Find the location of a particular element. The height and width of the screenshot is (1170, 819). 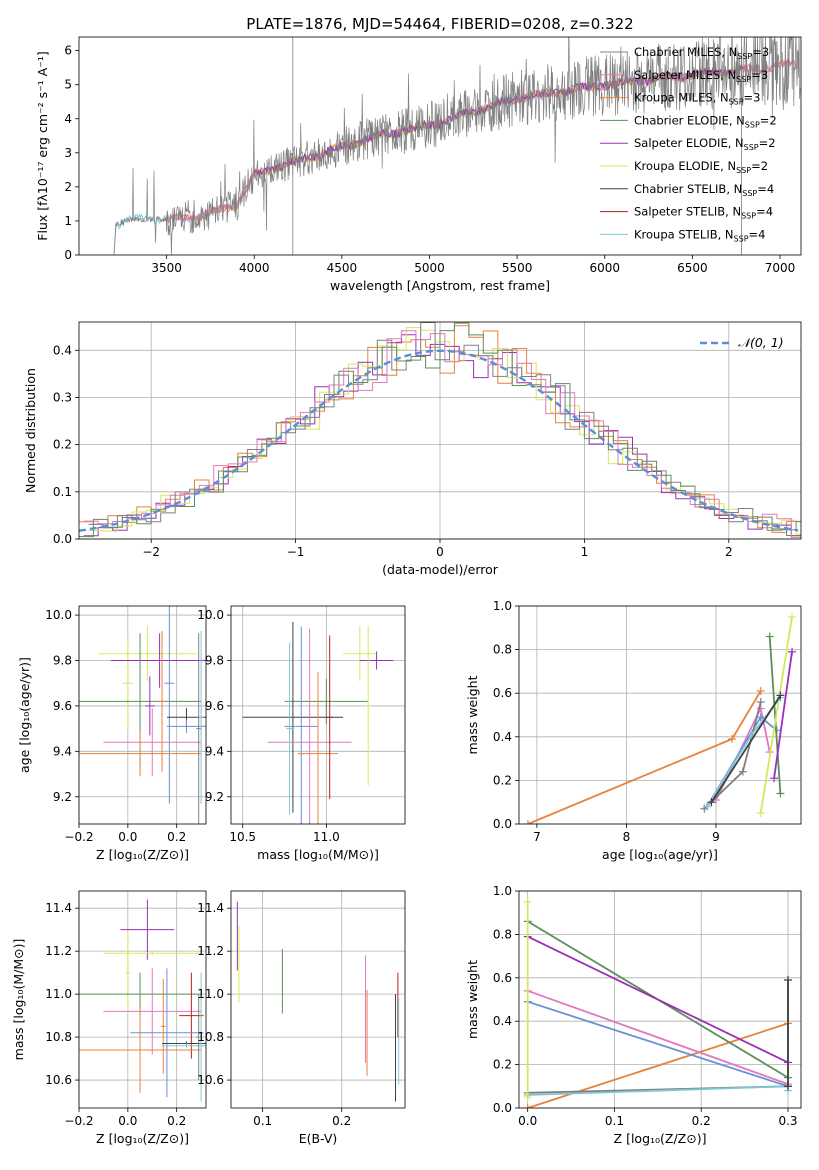

age_vs_mass-ytick-label: 9.8 is located at coordinates (214, 661).